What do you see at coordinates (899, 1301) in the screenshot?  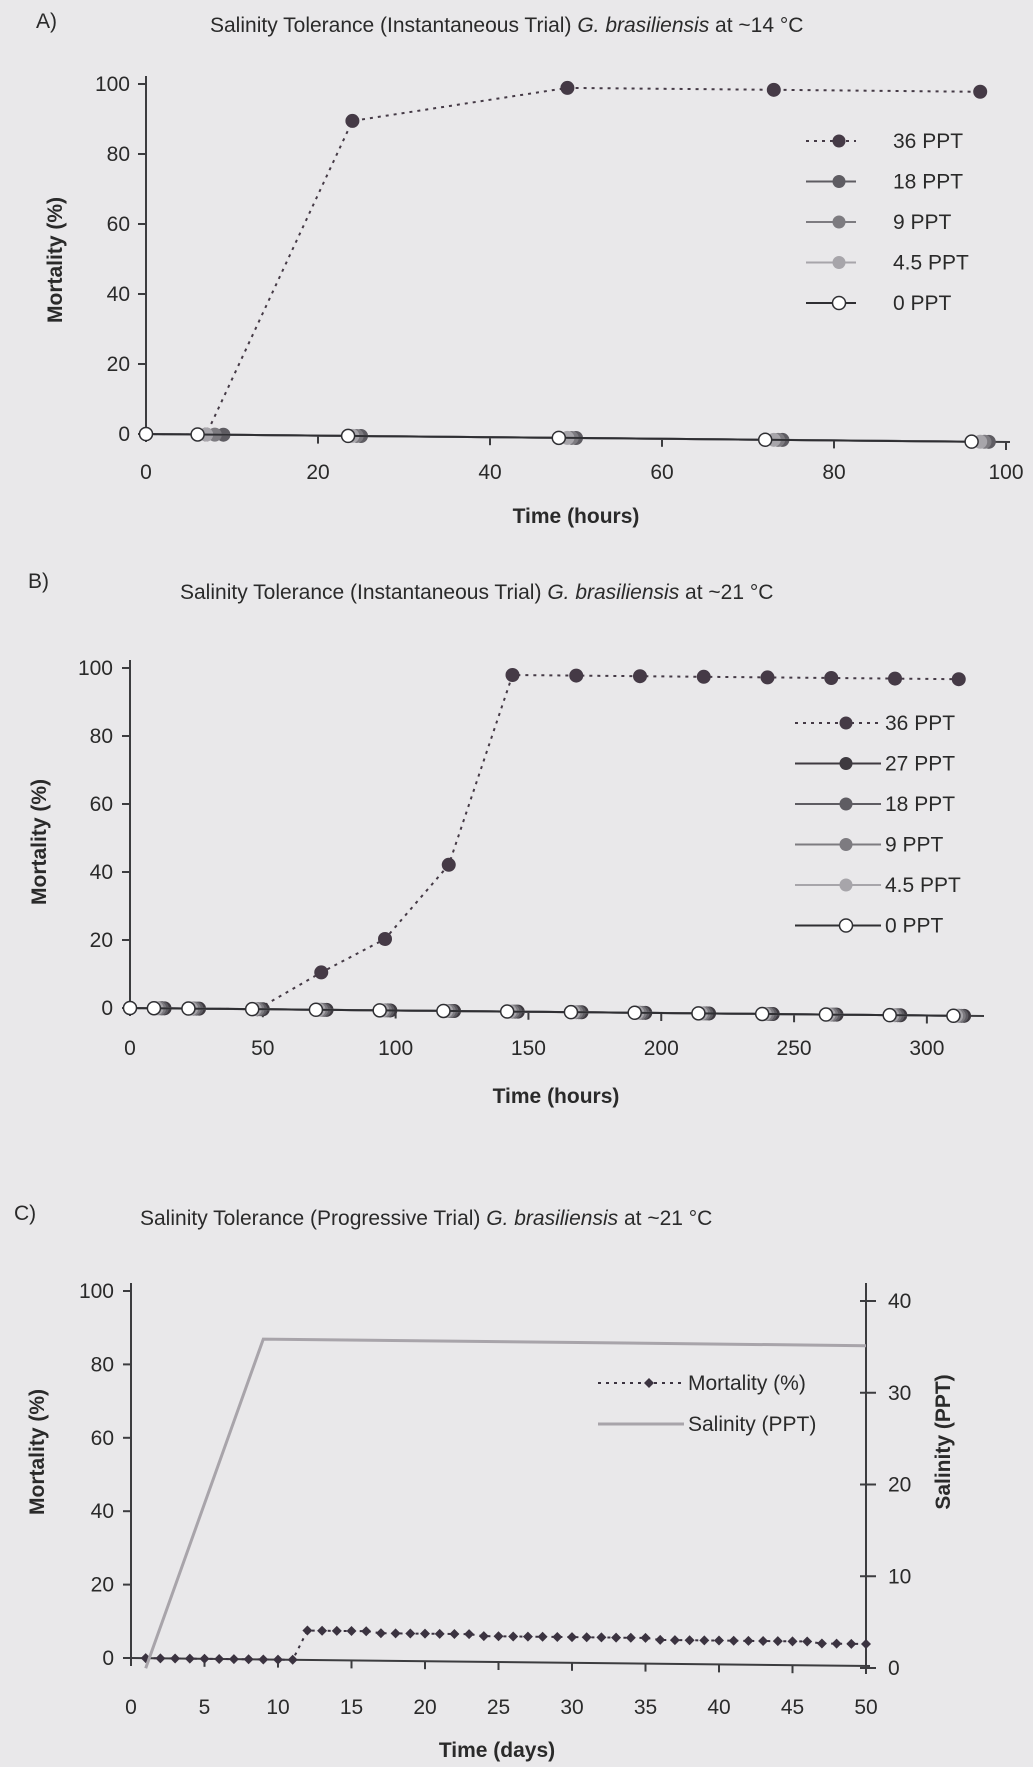 I see `y2-tick-label: 40` at bounding box center [899, 1301].